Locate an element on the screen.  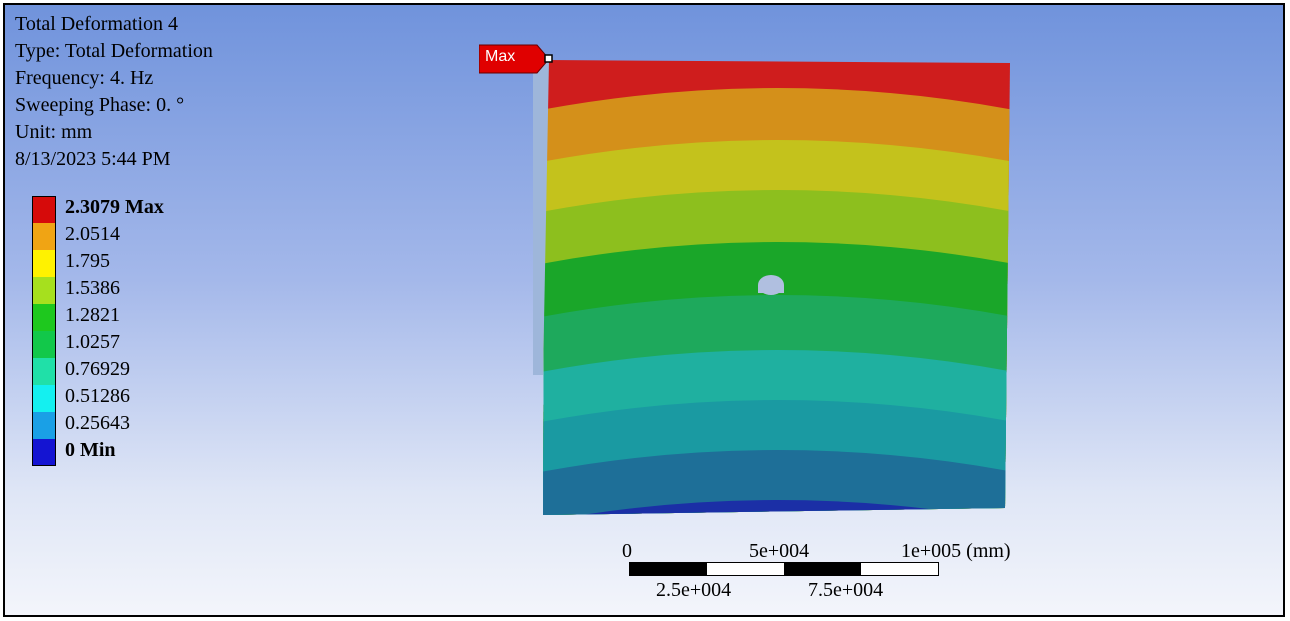
max-probe-anchor is located at coordinates (548, 58).